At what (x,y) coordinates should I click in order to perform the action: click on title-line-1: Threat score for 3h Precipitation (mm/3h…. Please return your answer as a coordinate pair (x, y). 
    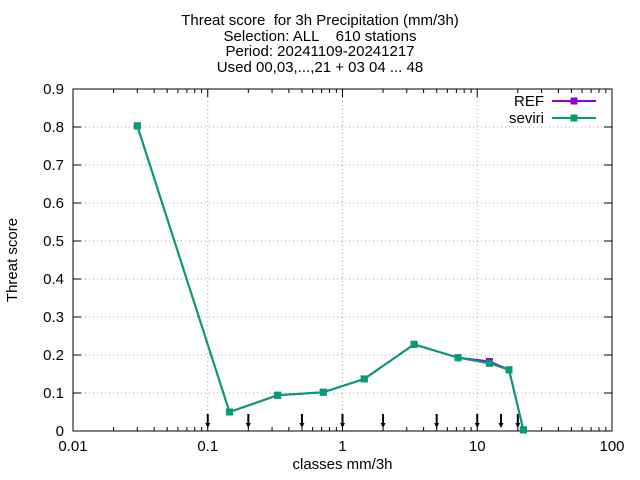
    Looking at the image, I should click on (320, 20).